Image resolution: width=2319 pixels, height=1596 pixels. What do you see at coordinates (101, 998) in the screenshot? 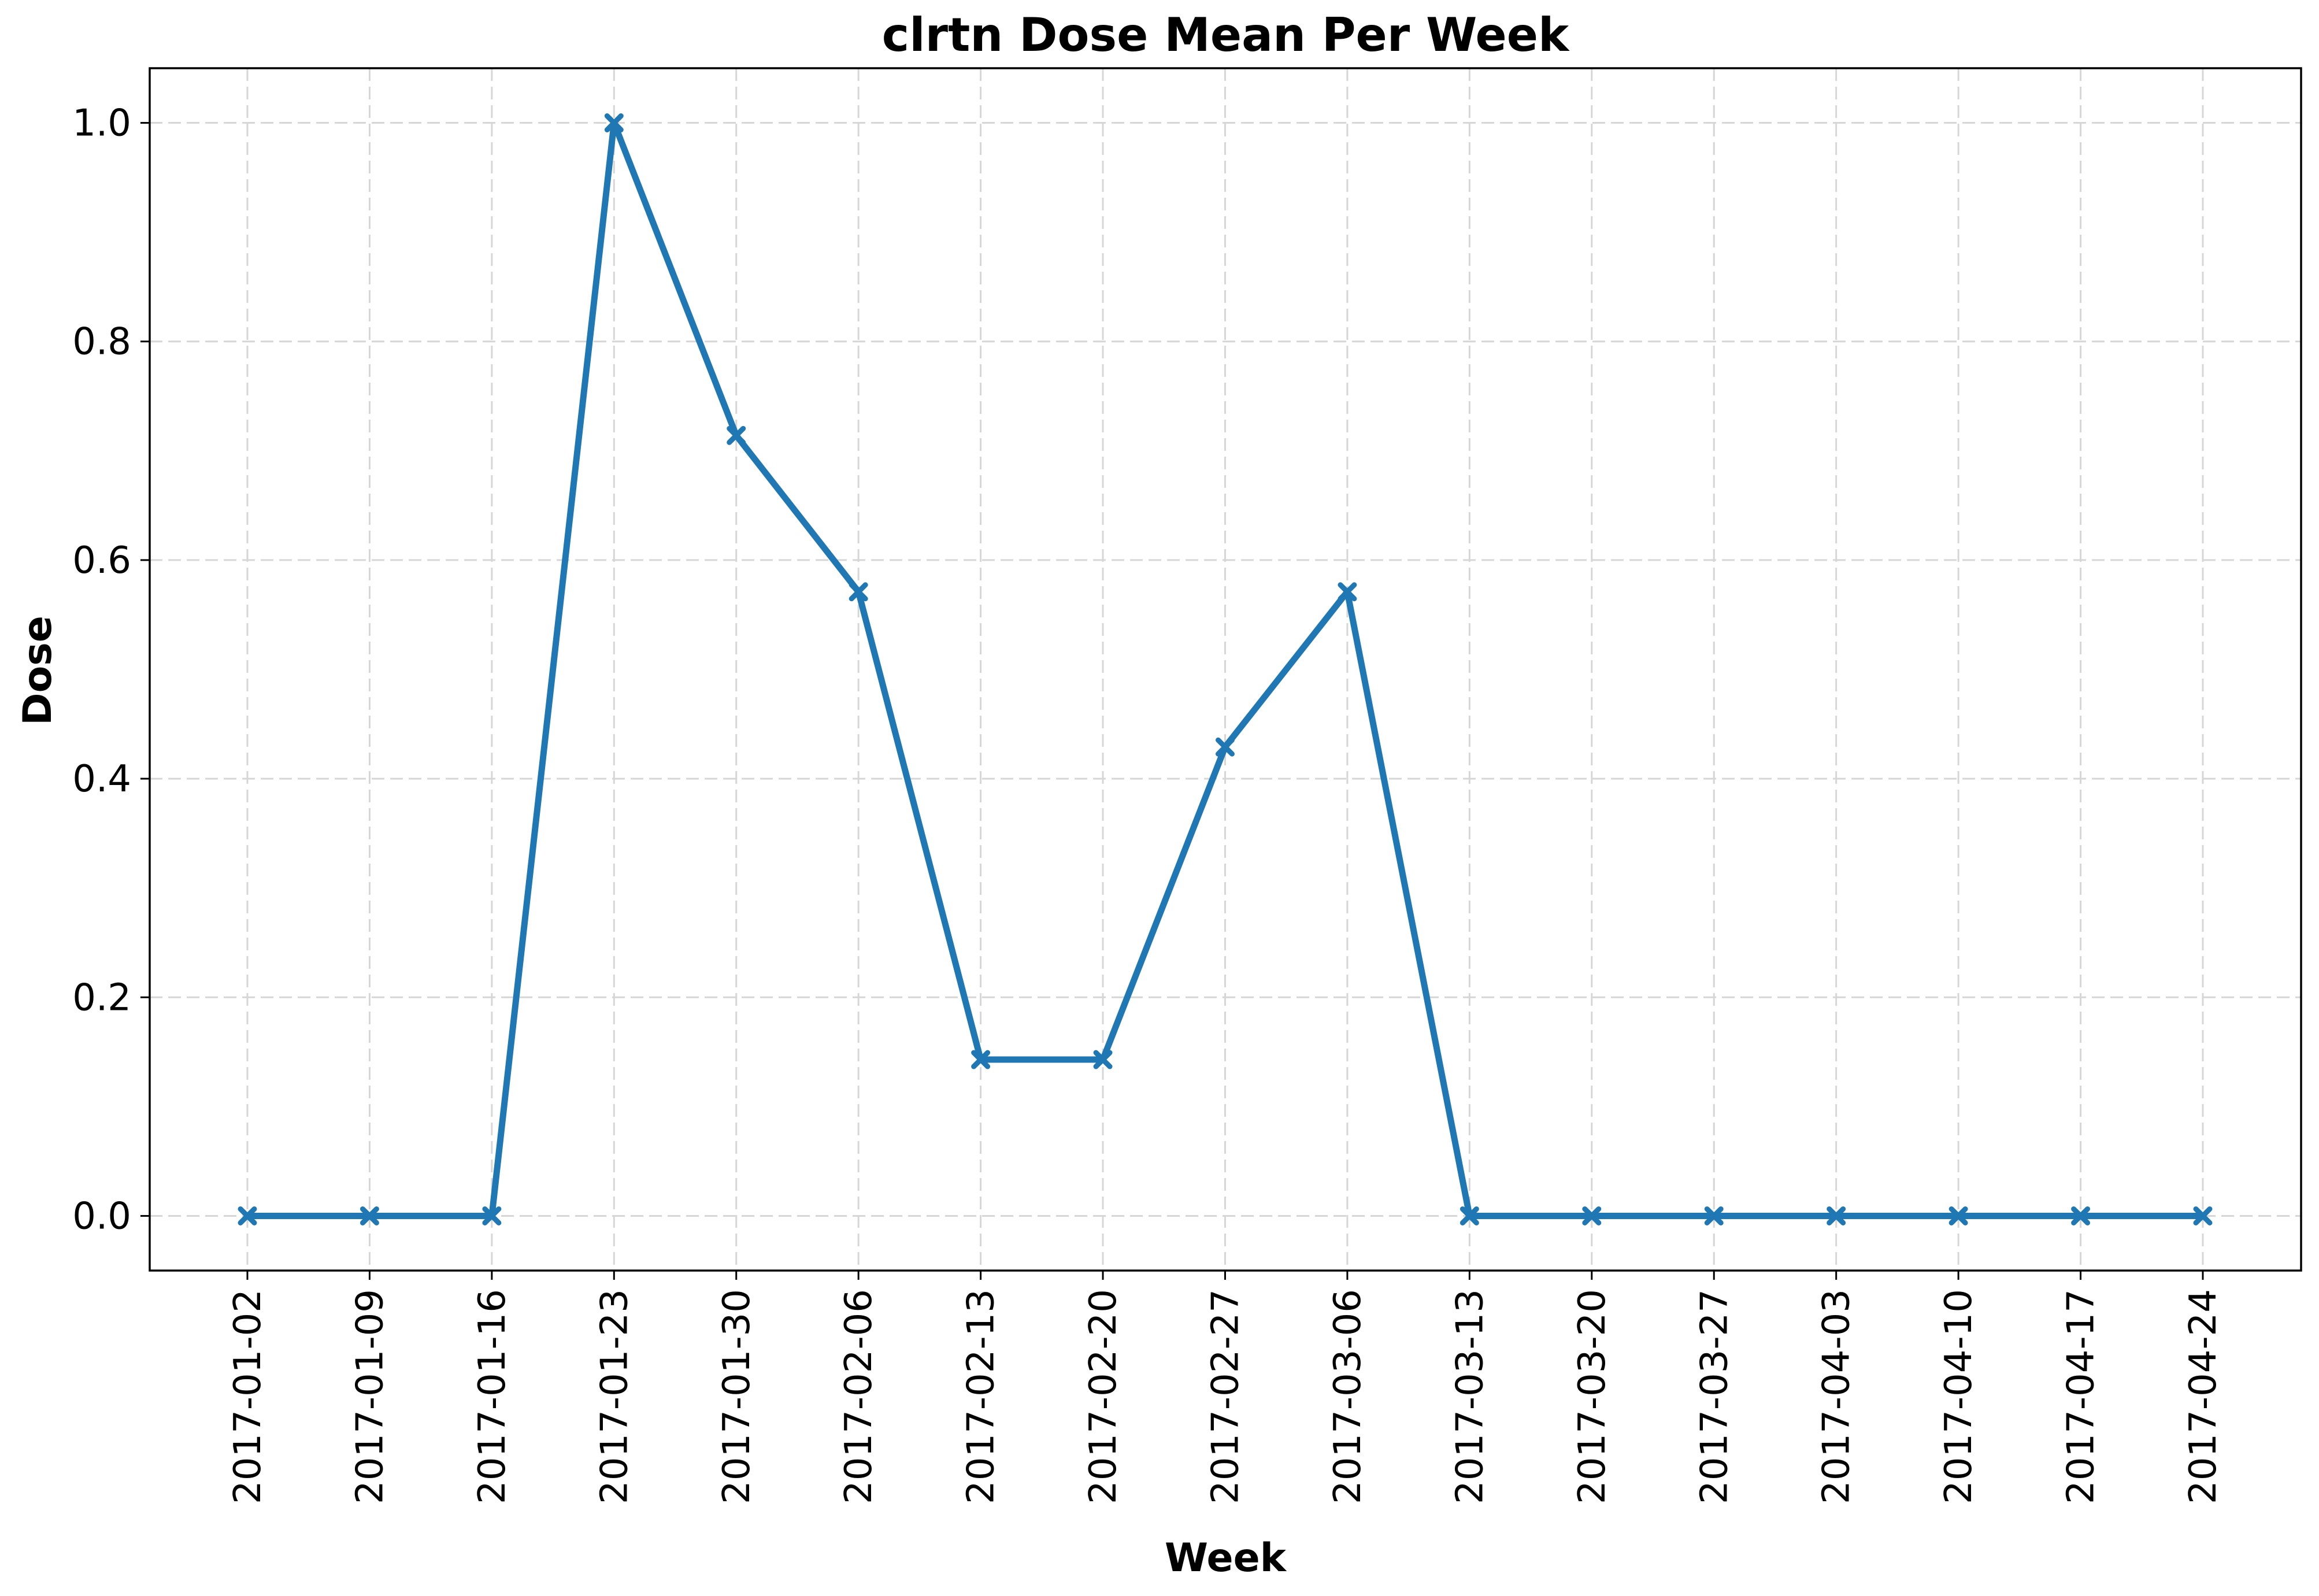
I see `y-tick-label: 0.2` at bounding box center [101, 998].